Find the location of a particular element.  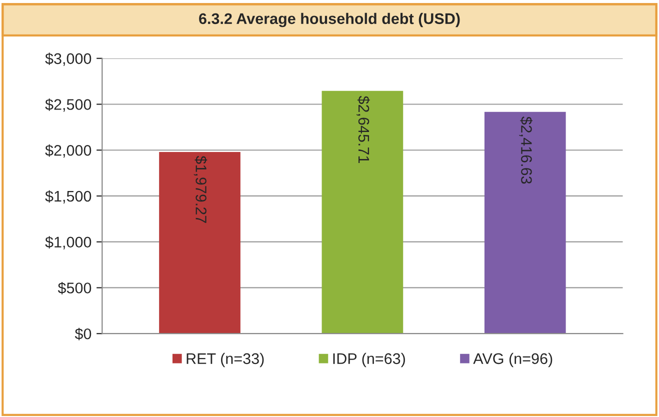

data-label: $1,979.27 is located at coordinates (201, 189).